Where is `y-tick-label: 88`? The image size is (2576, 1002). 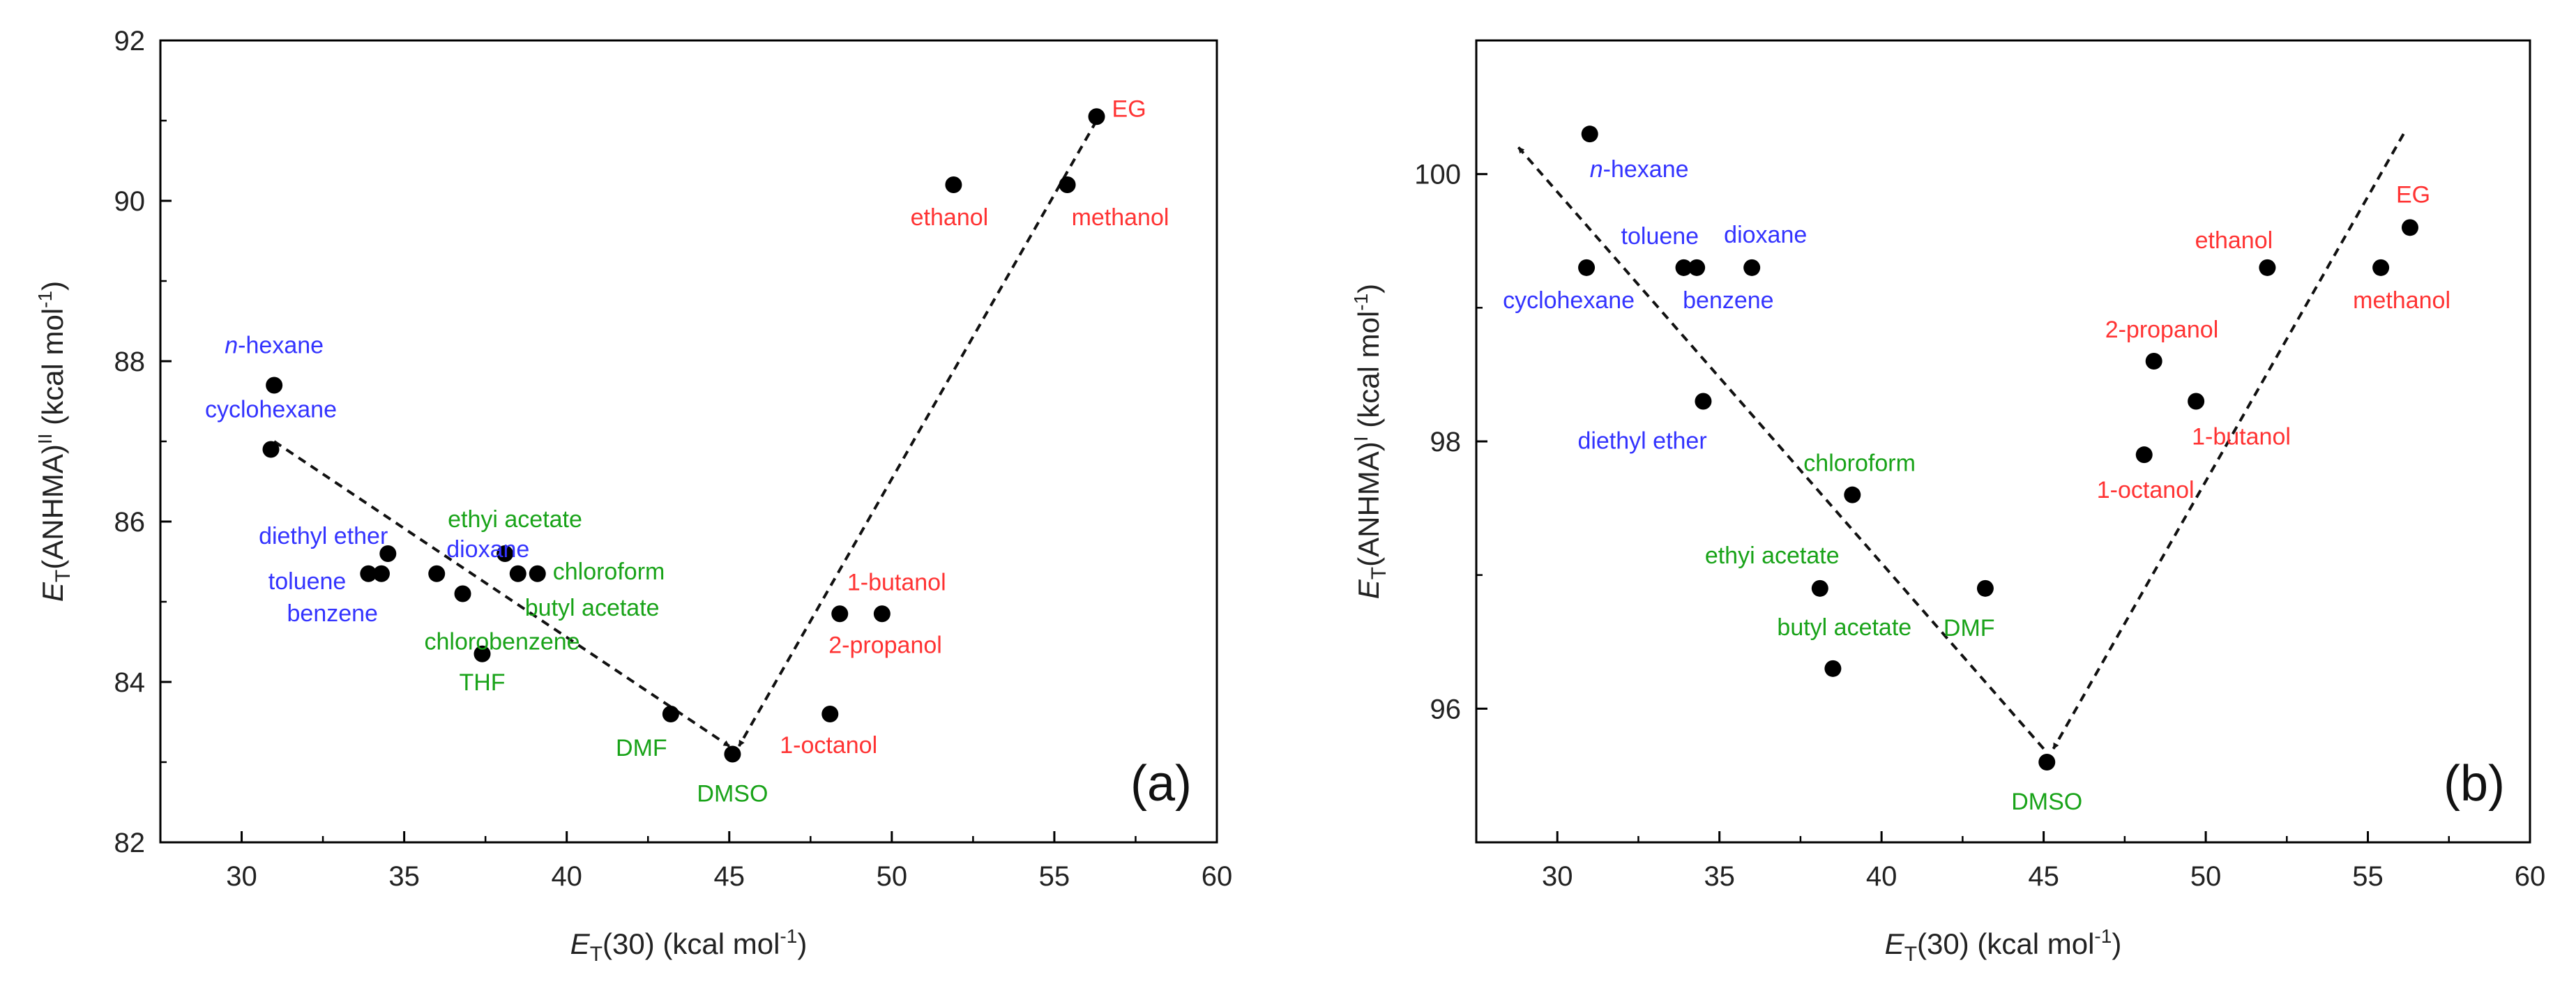 y-tick-label: 88 is located at coordinates (130, 362).